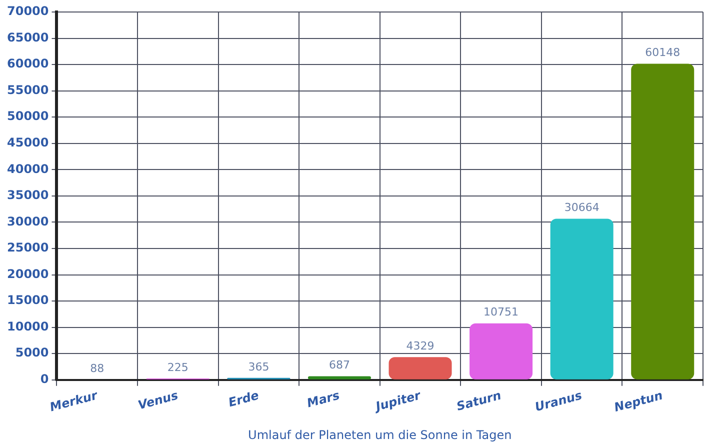  I want to click on y-tick-label: 40000, so click(28, 169).